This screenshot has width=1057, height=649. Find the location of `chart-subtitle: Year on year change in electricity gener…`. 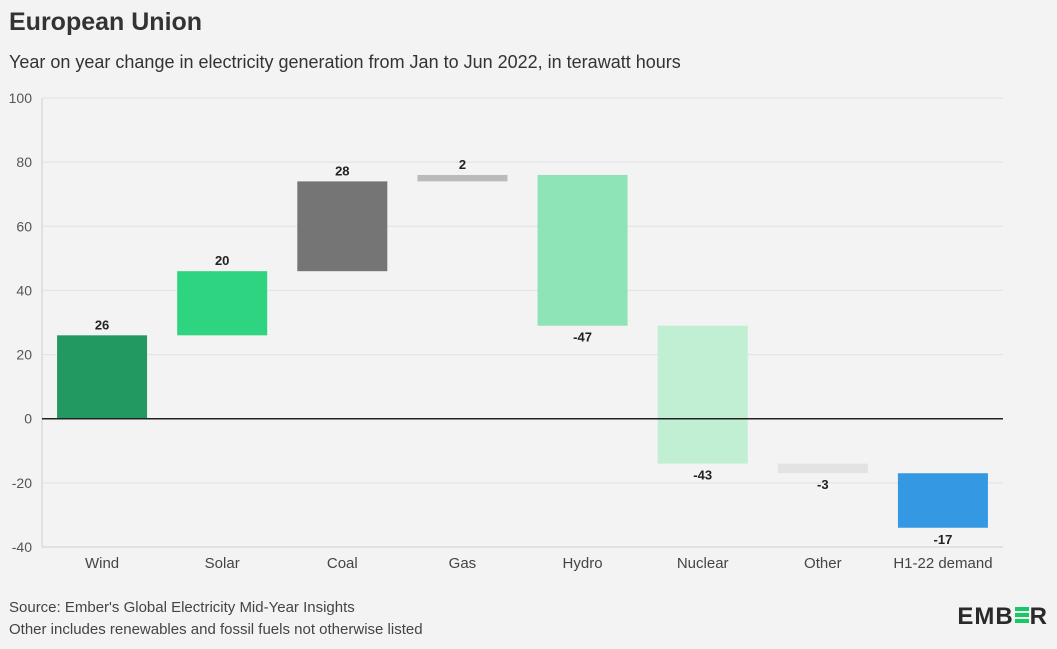

chart-subtitle: Year on year change in electricity gener… is located at coordinates (345, 62).